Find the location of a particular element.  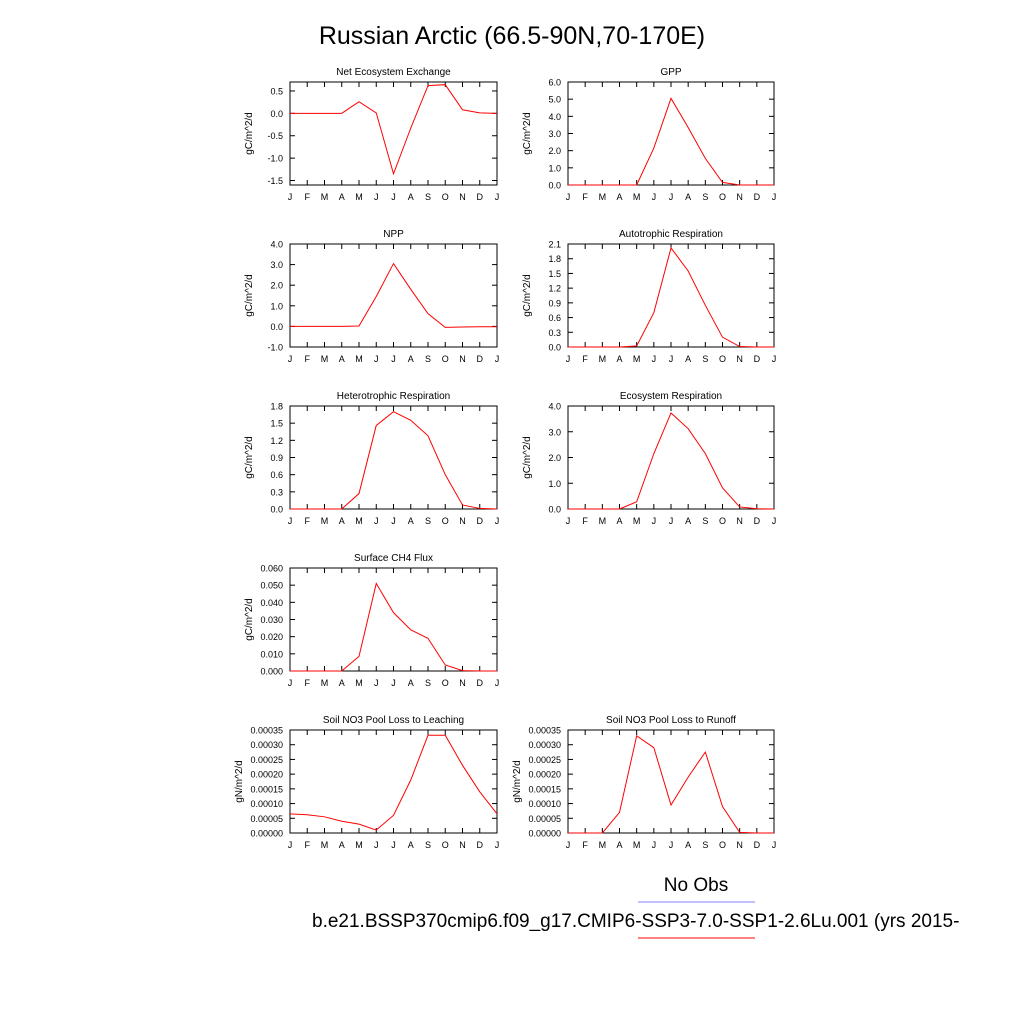

y-tick-label: 2.0 is located at coordinates (554, 458).